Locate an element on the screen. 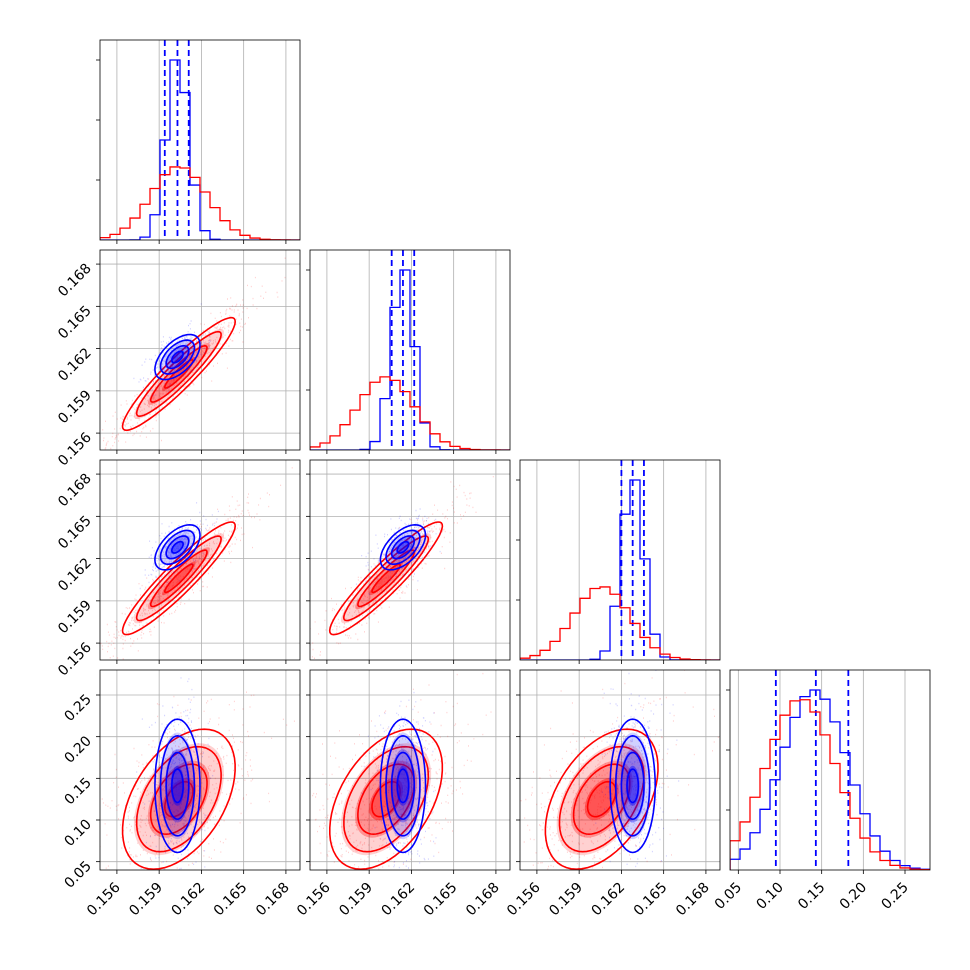  scatter-red is located at coordinates (197, 780).